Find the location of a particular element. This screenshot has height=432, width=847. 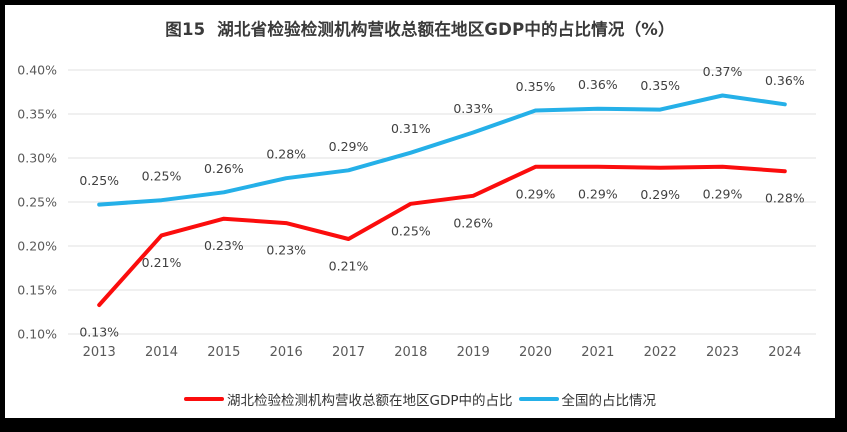

svg-text: 2021 is located at coordinates (597, 352).